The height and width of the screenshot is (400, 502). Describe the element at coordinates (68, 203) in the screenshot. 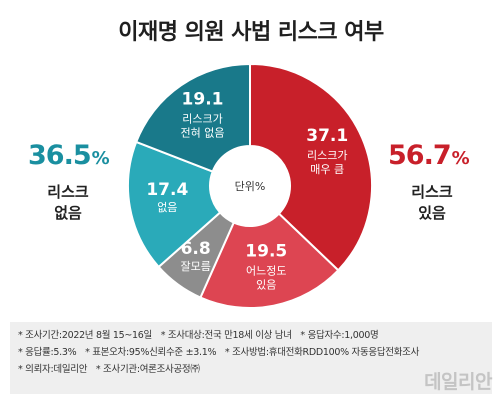

I see `no-risk-label: 리스크 없음` at that location.